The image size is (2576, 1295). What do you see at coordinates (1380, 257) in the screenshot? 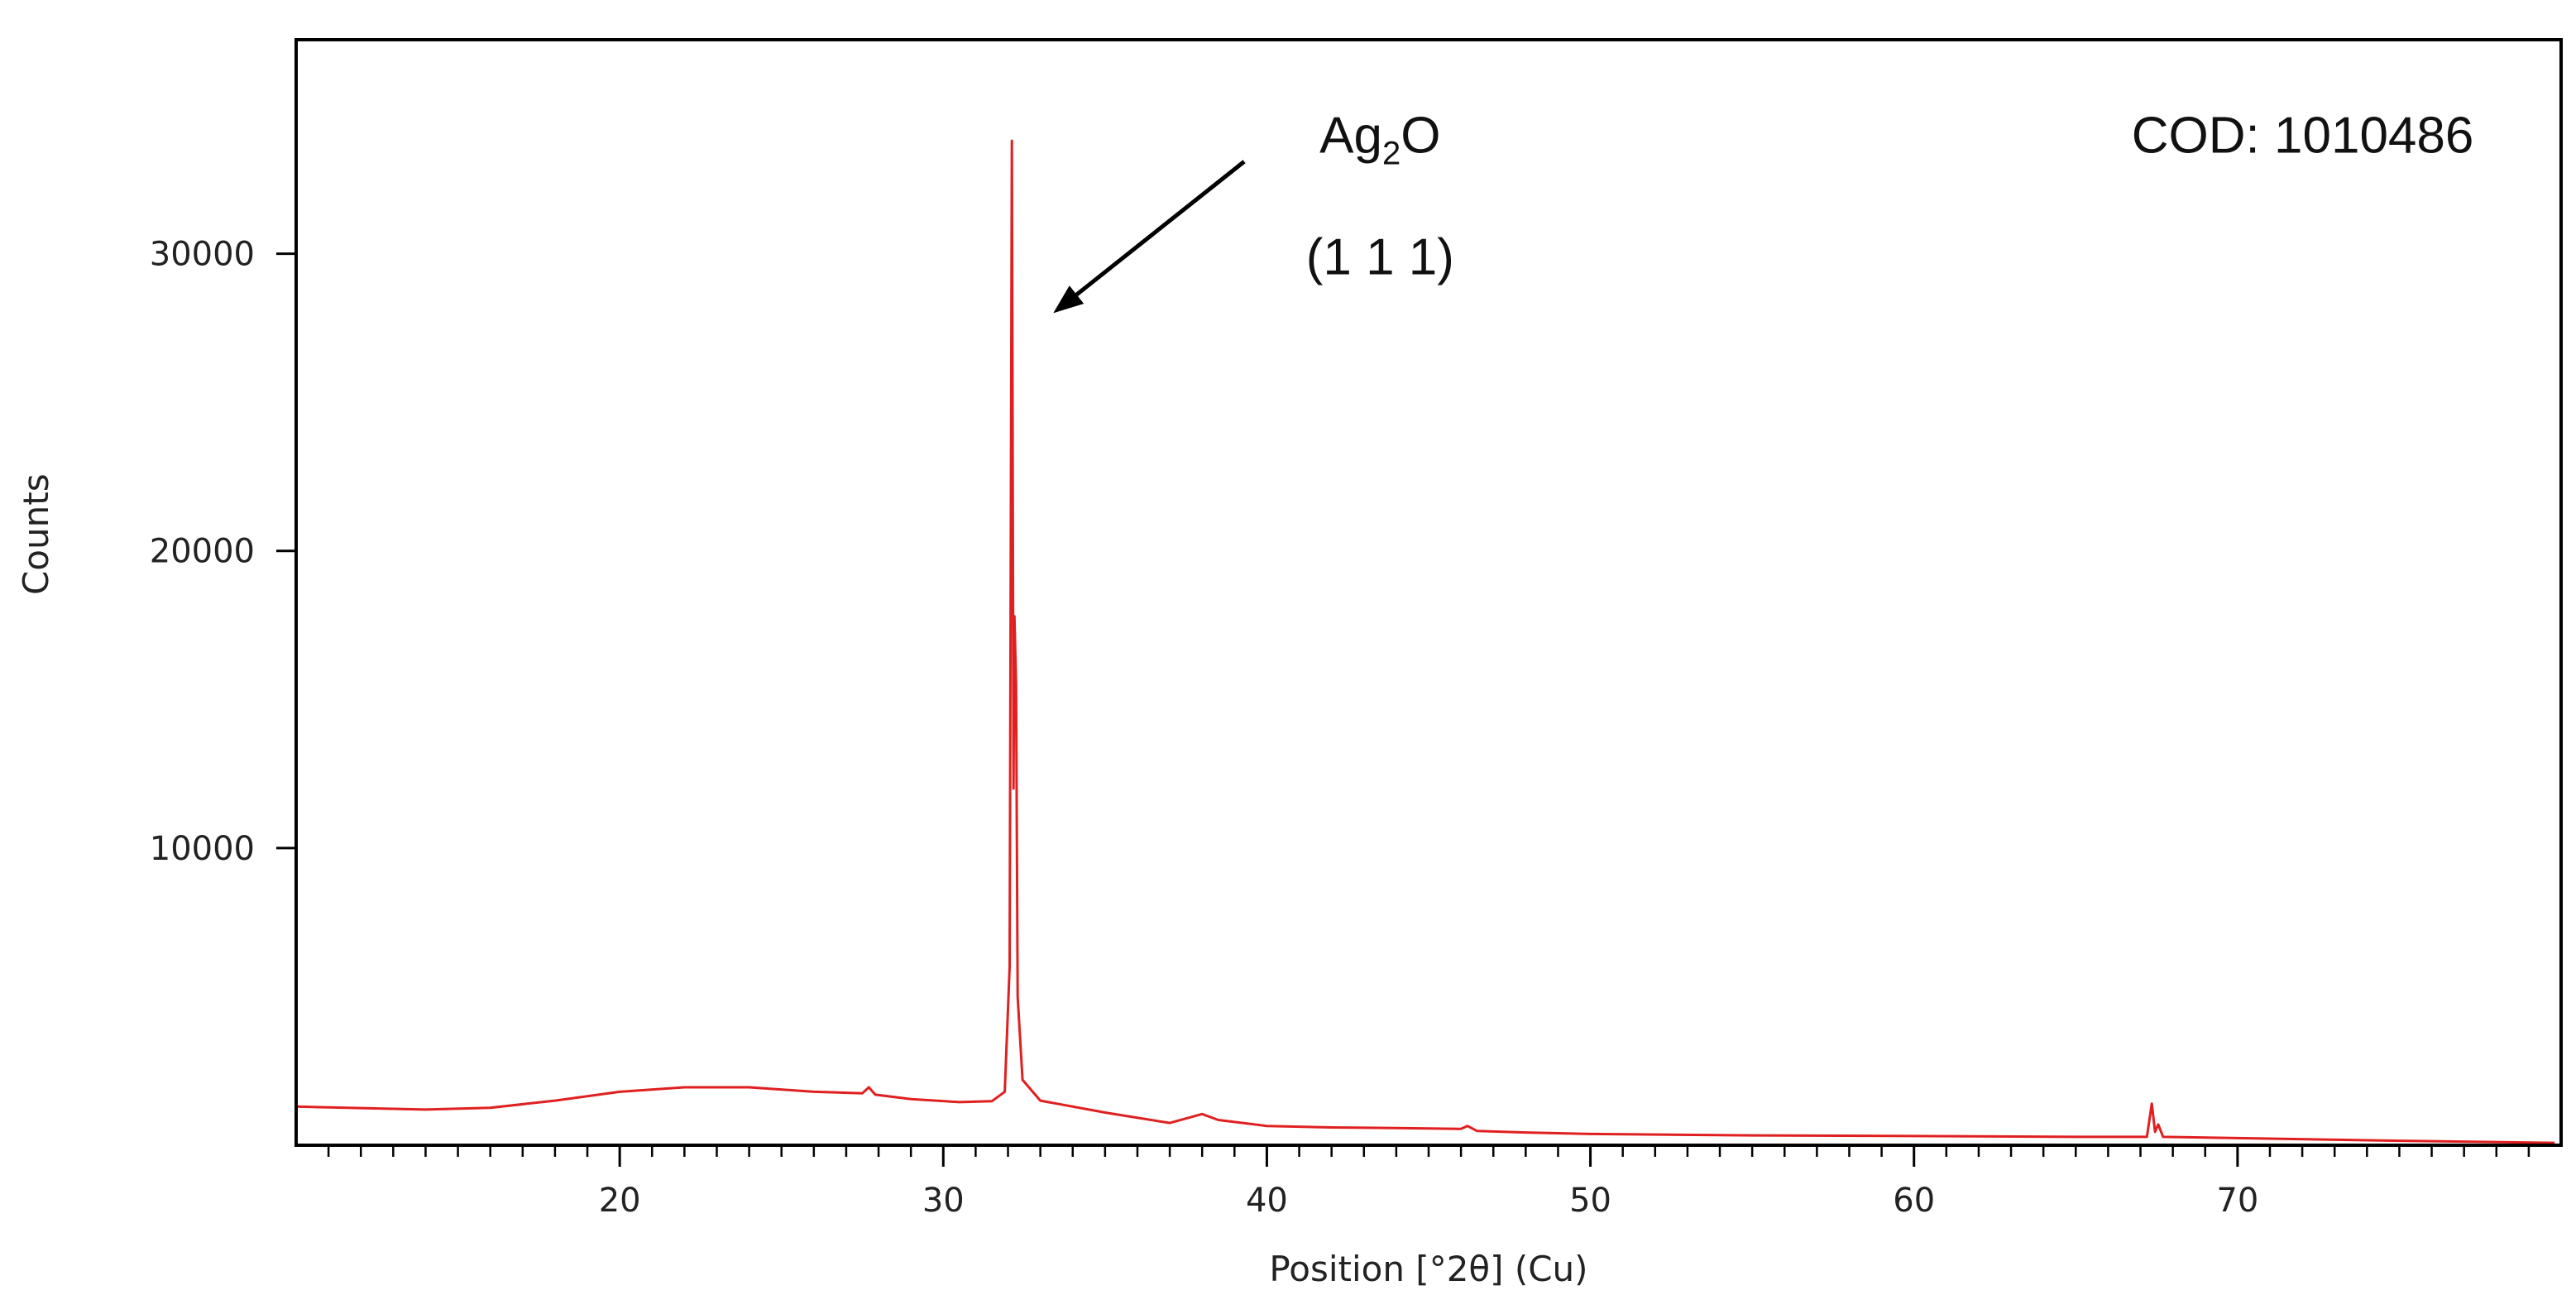
I see `miller-index-label: (1 1 1)` at bounding box center [1380, 257].